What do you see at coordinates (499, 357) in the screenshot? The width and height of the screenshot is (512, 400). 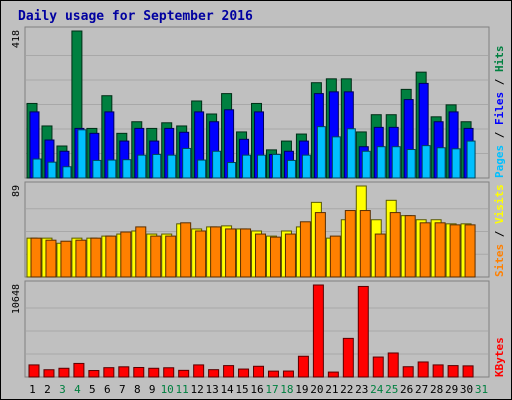 I see `legend-kbytes: KBytes` at bounding box center [499, 357].